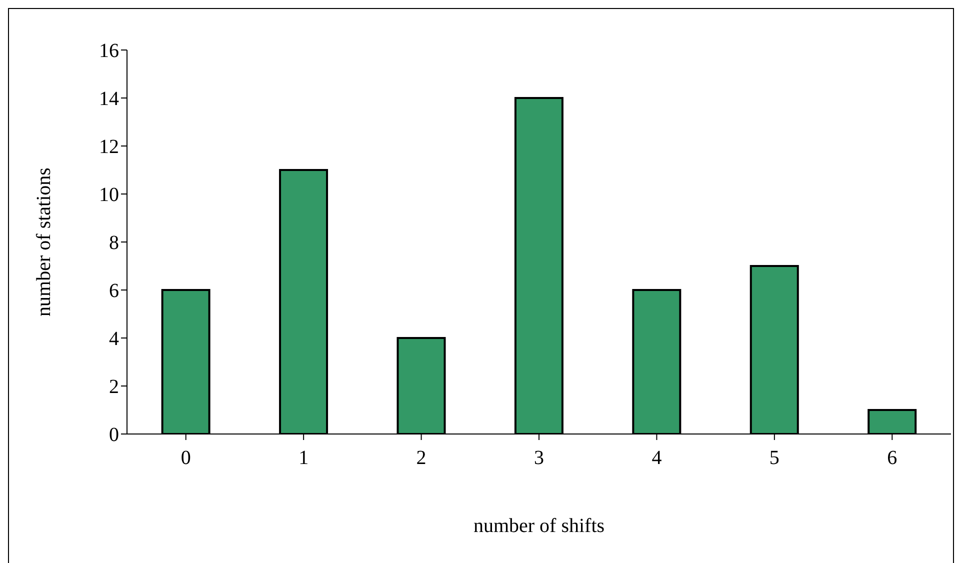 Image resolution: width=962 pixels, height=563 pixels. Describe the element at coordinates (114, 291) in the screenshot. I see `y-tick-label: 6` at that location.